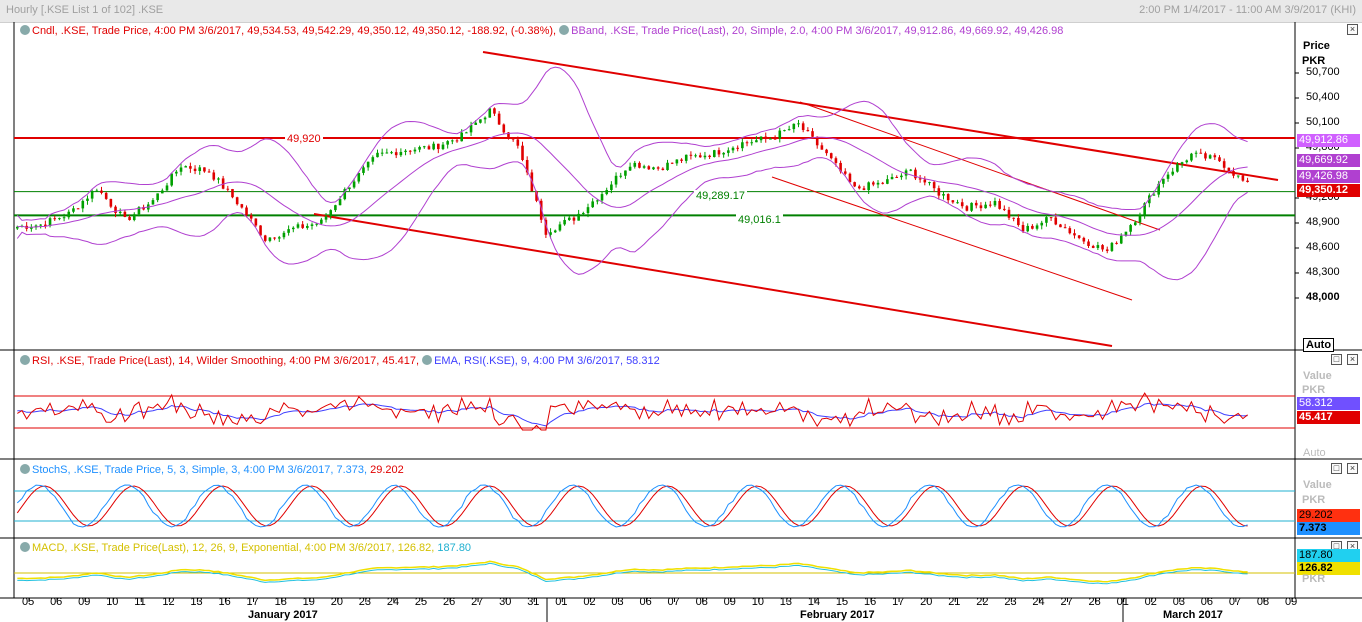  Describe the element at coordinates (25, 469) in the screenshot. I see `stoch-legend-icon` at that location.